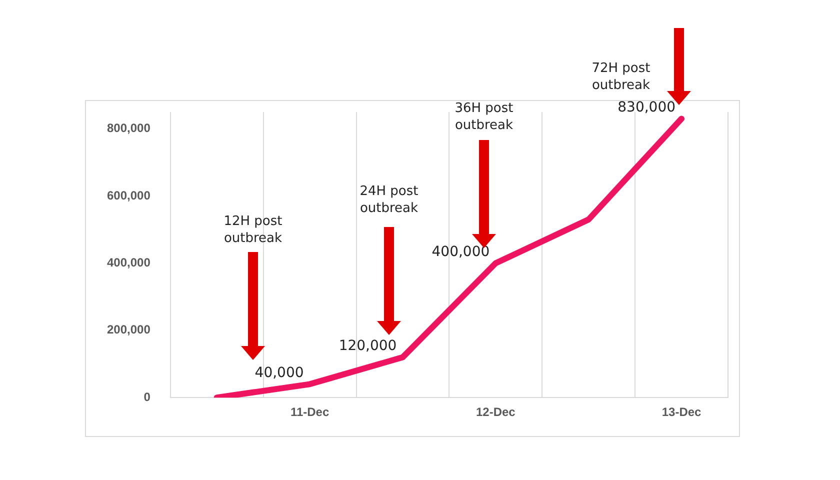  I want to click on x-tick-label: 13-Dec, so click(682, 412).